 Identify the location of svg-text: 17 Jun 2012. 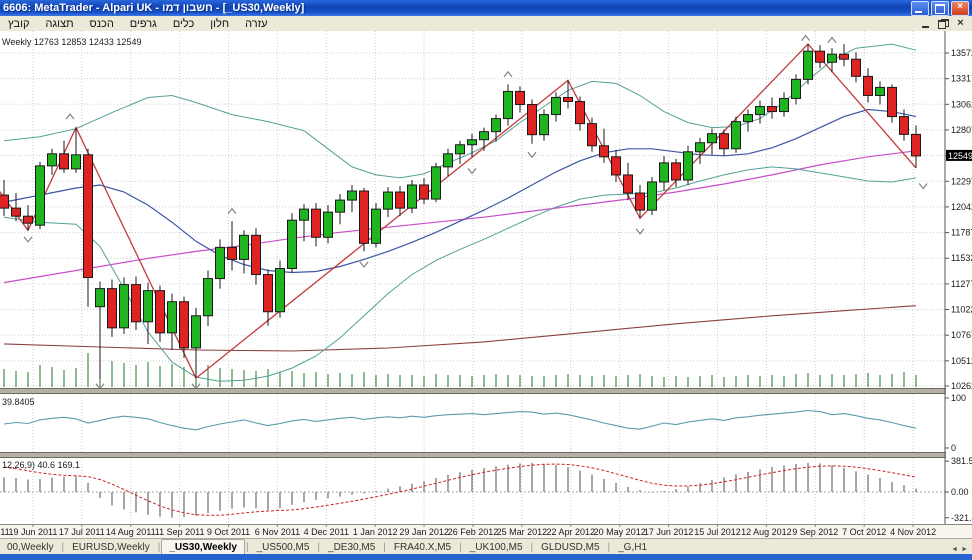
(669, 532).